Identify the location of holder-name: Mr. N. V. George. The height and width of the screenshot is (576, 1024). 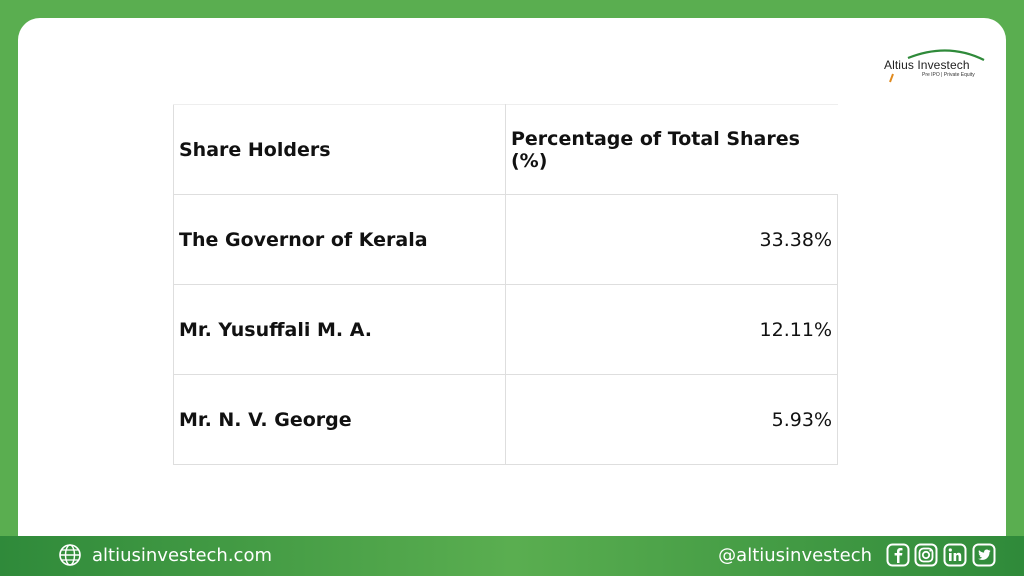
(339, 419).